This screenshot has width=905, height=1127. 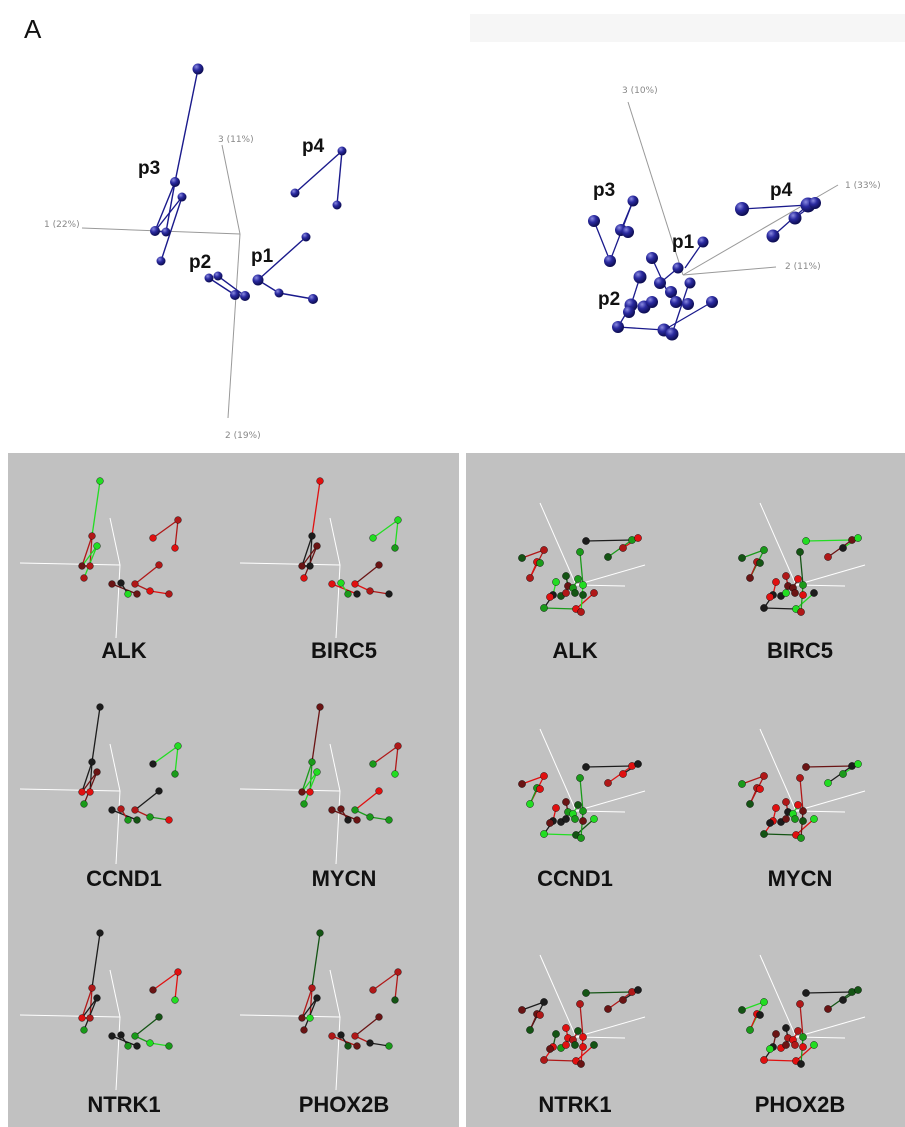 What do you see at coordinates (231, 189) in the screenshot?
I see `axis-3-a` at bounding box center [231, 189].